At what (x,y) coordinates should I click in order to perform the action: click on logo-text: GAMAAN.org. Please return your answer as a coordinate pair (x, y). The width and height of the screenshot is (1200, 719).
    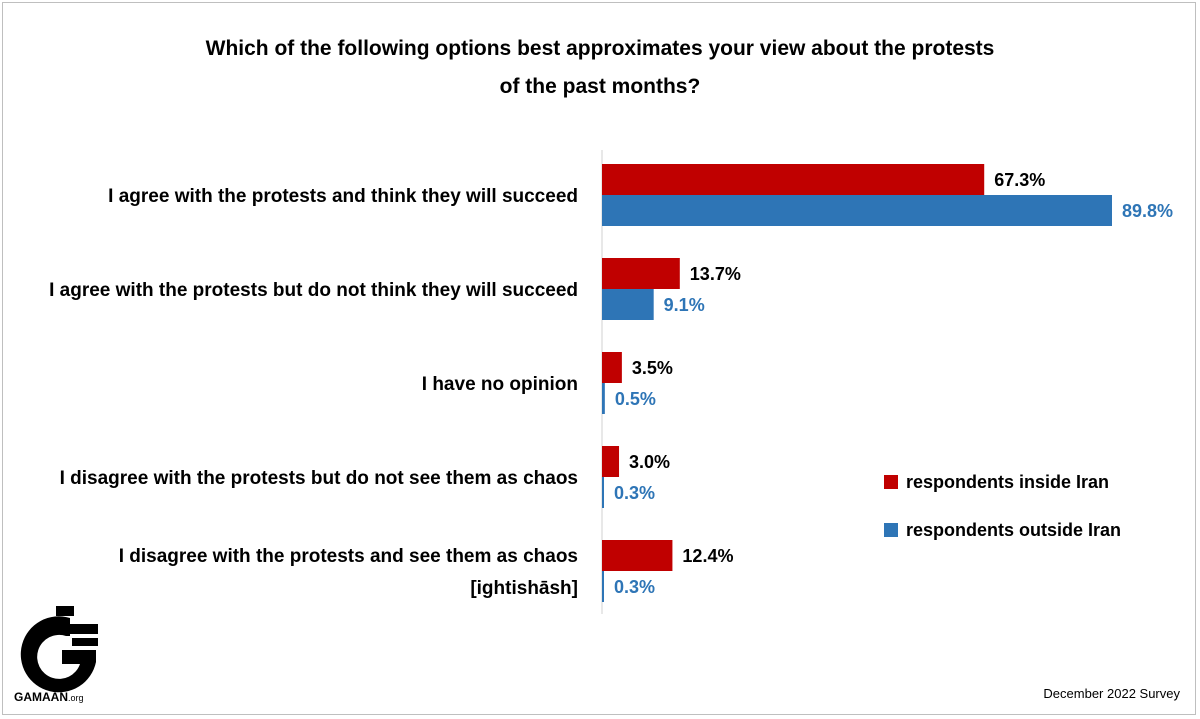
    Looking at the image, I should click on (49, 697).